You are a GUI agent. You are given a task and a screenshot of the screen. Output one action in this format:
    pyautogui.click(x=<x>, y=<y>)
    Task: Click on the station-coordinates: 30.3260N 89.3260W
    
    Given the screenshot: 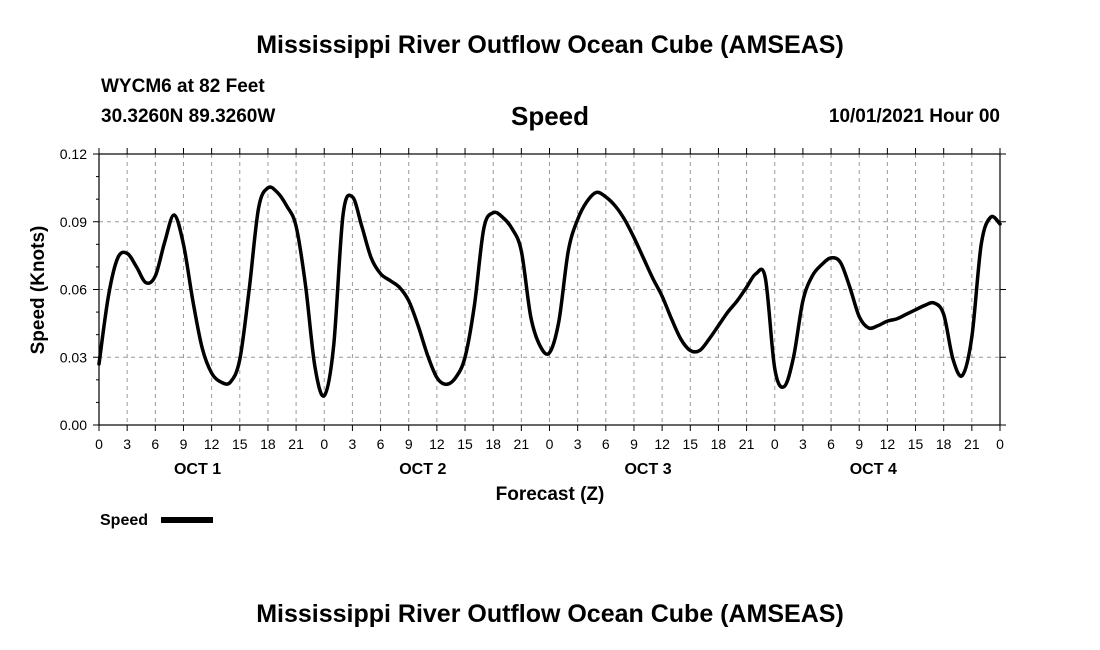 What is the action you would take?
    pyautogui.click(x=188, y=116)
    